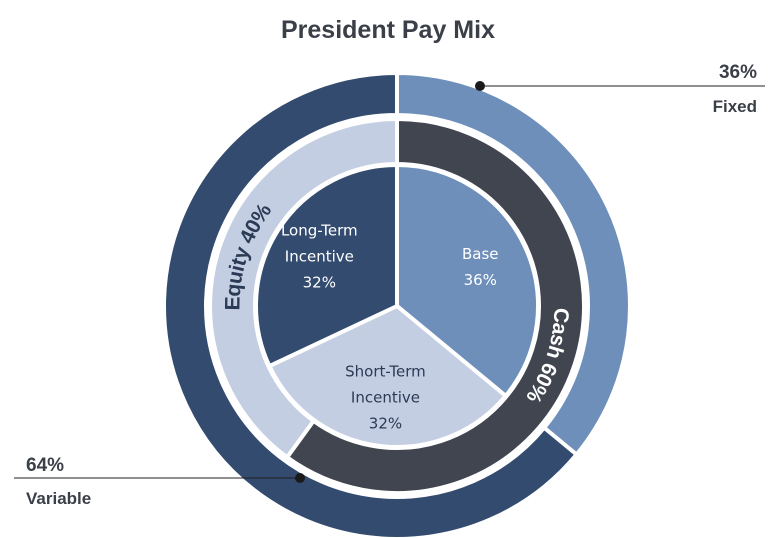 This screenshot has height=538, width=784. Describe the element at coordinates (319, 283) in the screenshot. I see `inner-label-long-term-incentive-line-3: 32%` at that location.